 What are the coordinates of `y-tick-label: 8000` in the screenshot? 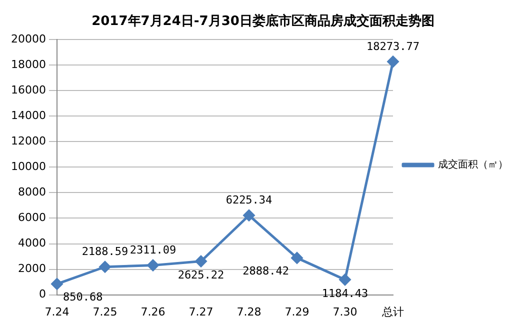 It's located at (32, 192).